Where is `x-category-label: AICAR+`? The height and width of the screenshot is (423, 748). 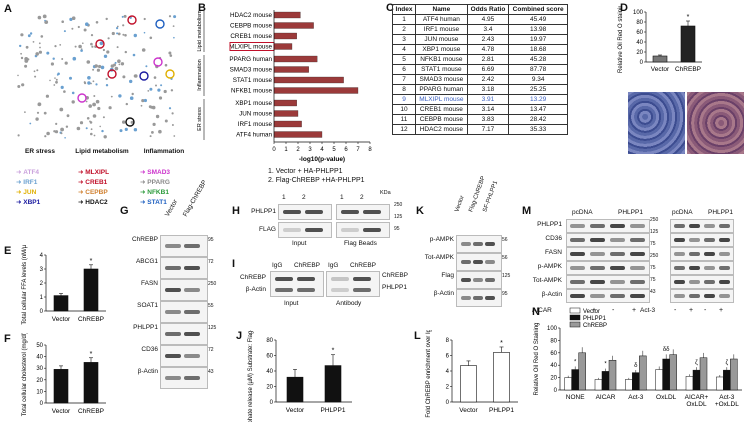 x-category-label: AICAR+ is located at coordinates (697, 397).